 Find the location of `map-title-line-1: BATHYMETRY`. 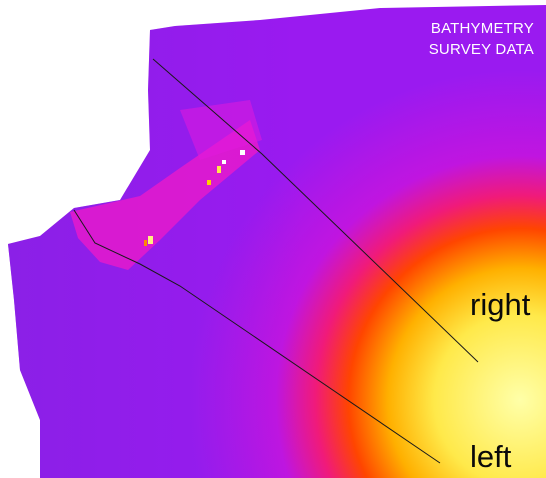

map-title-line-1: BATHYMETRY is located at coordinates (482, 28).